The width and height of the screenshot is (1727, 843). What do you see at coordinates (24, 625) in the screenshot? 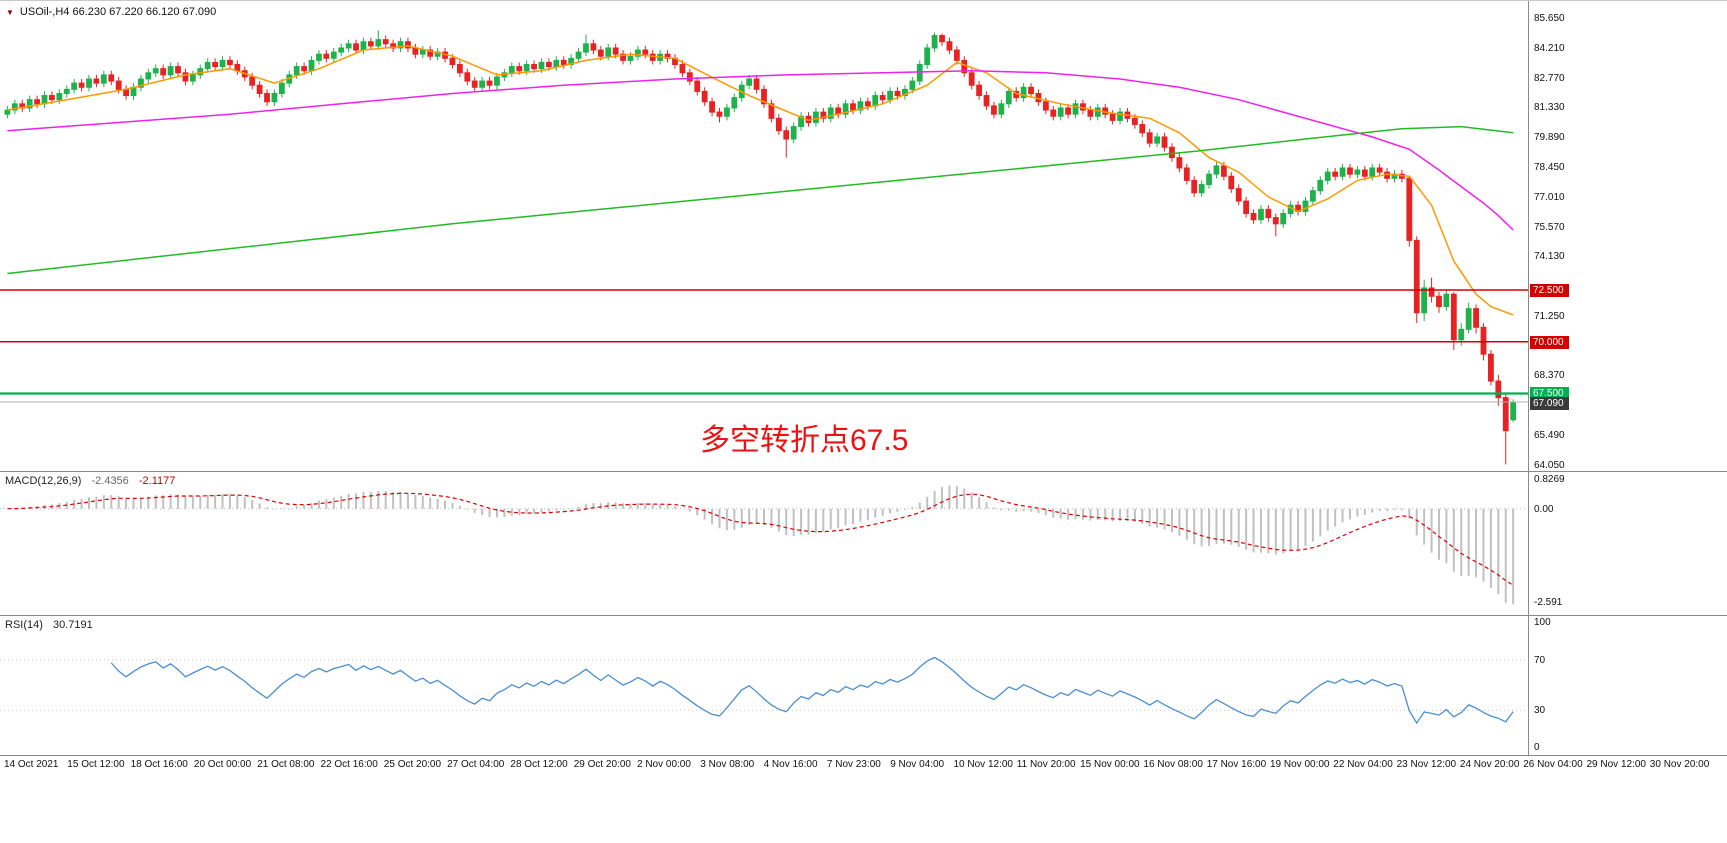
I see `rsi-label: RSI(14)` at bounding box center [24, 625].